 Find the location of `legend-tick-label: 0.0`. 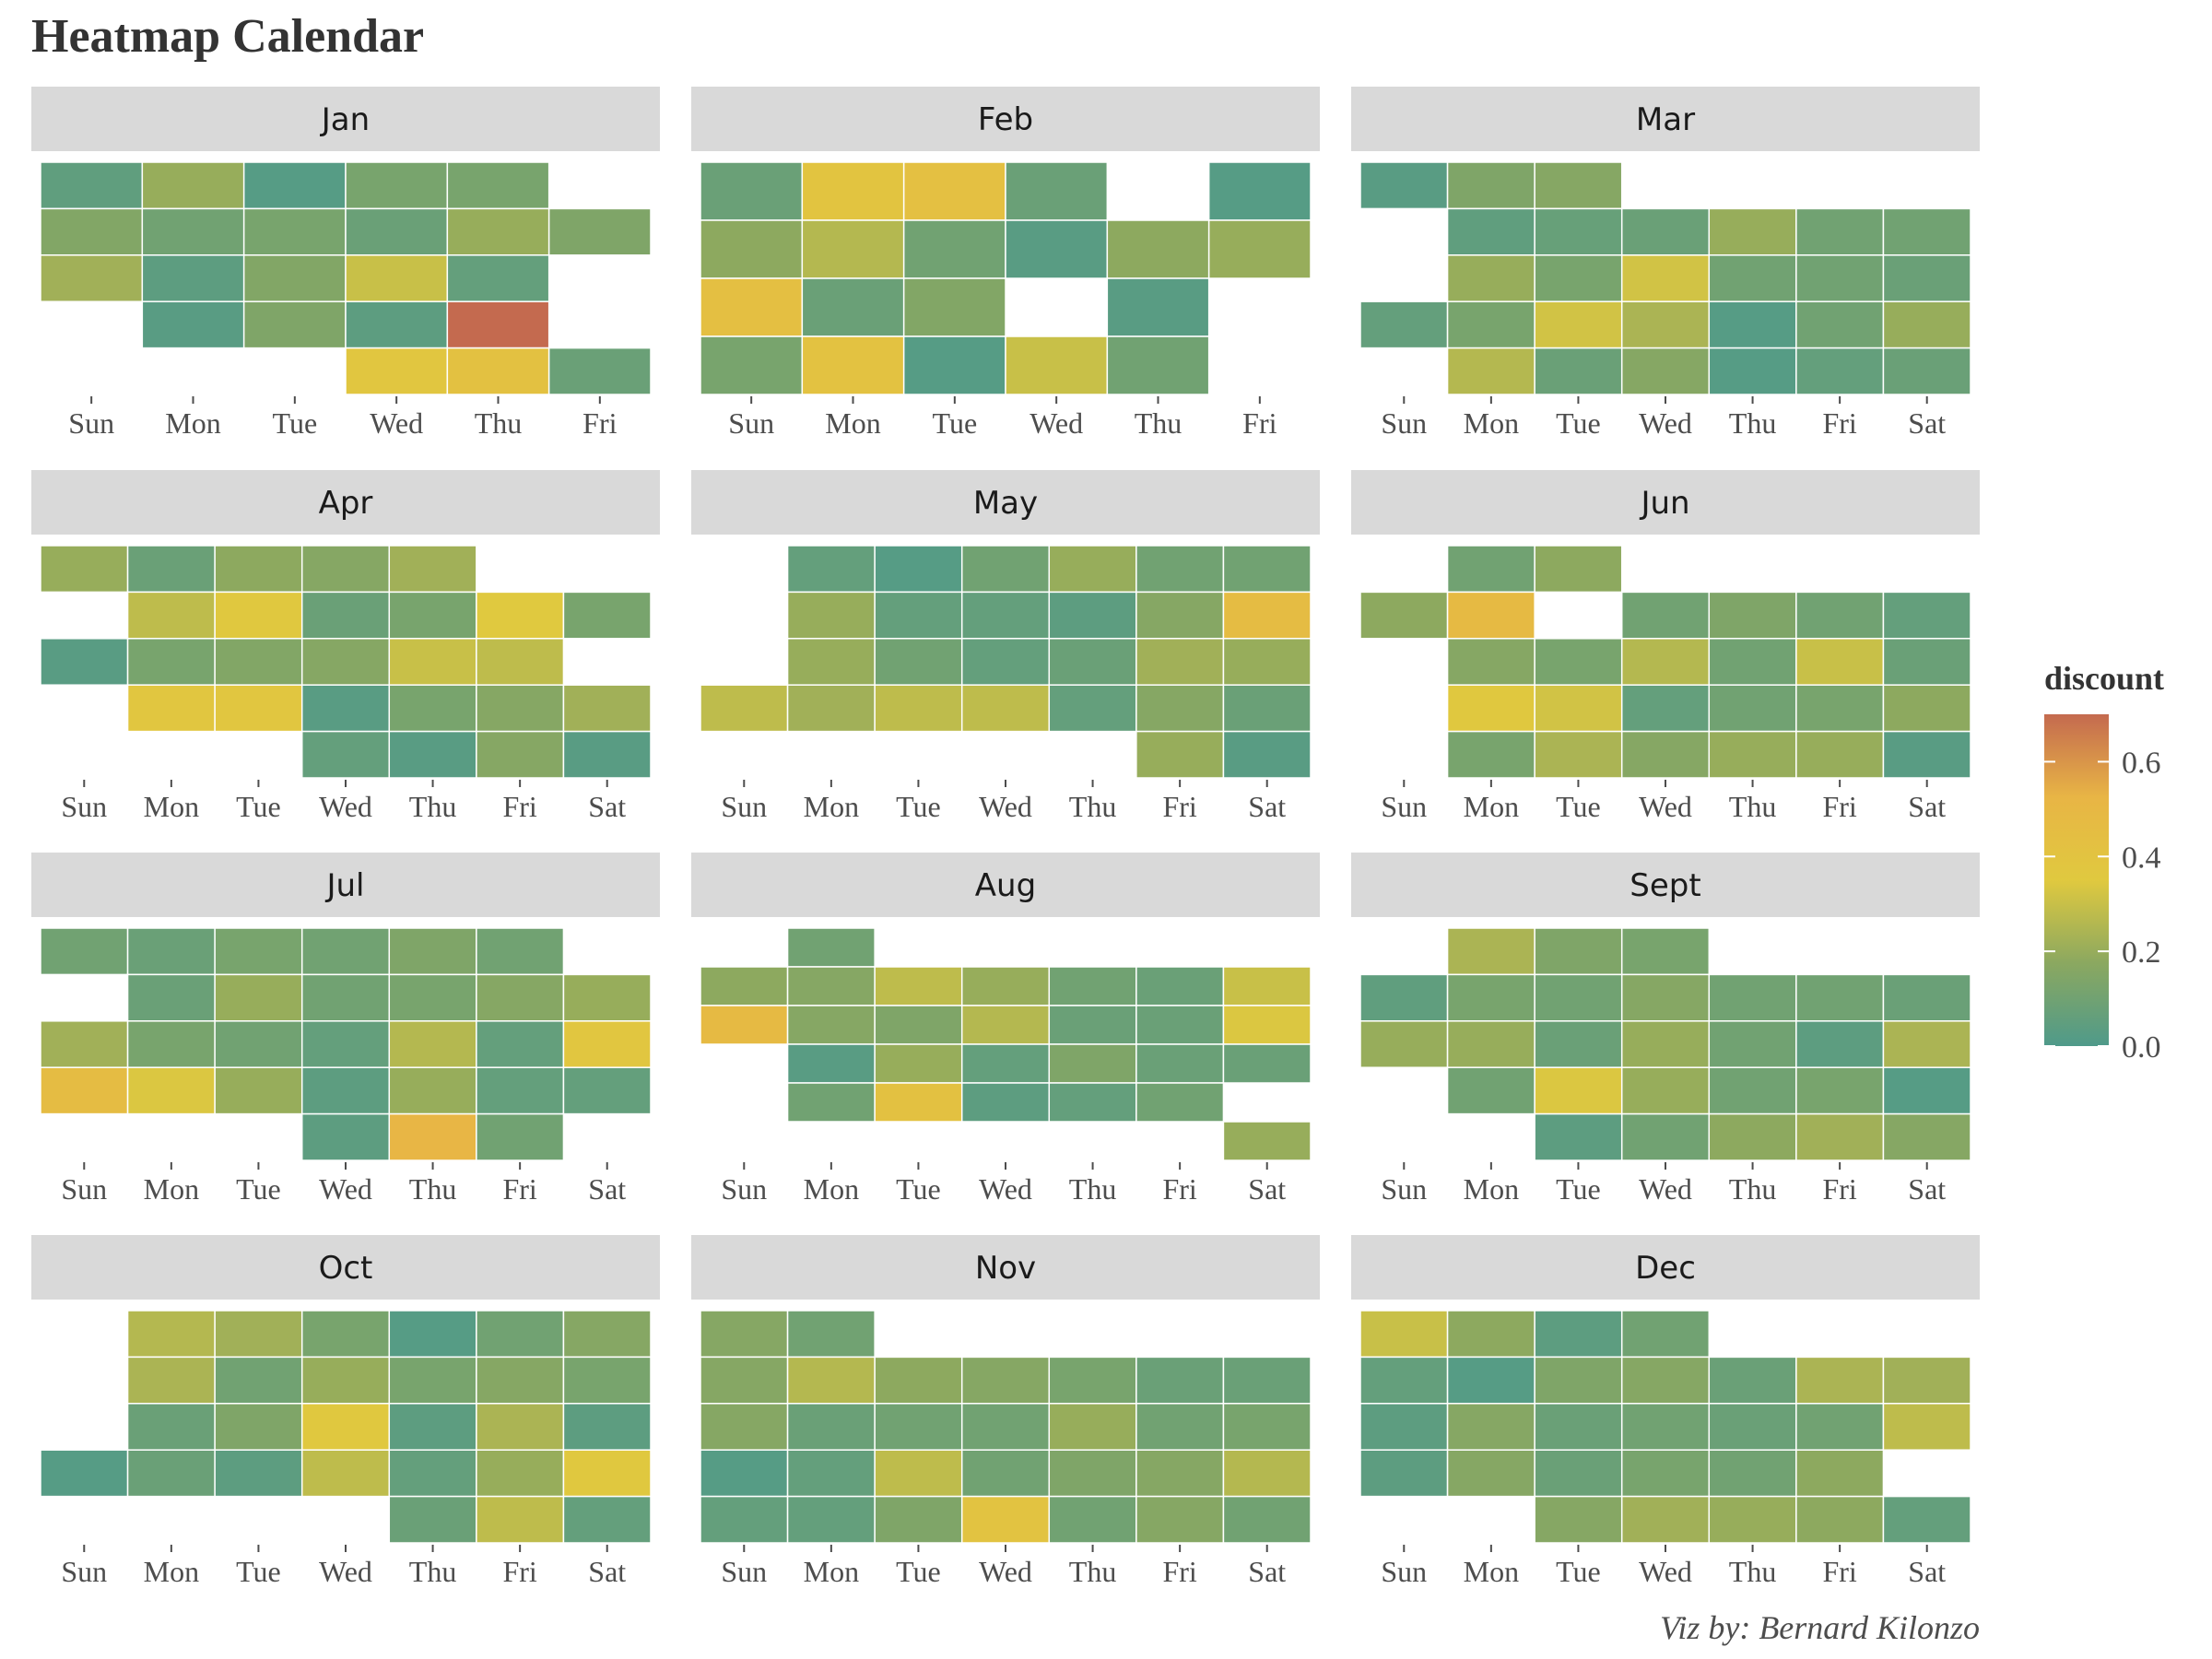

legend-tick-label: 0.0 is located at coordinates (2141, 1047).